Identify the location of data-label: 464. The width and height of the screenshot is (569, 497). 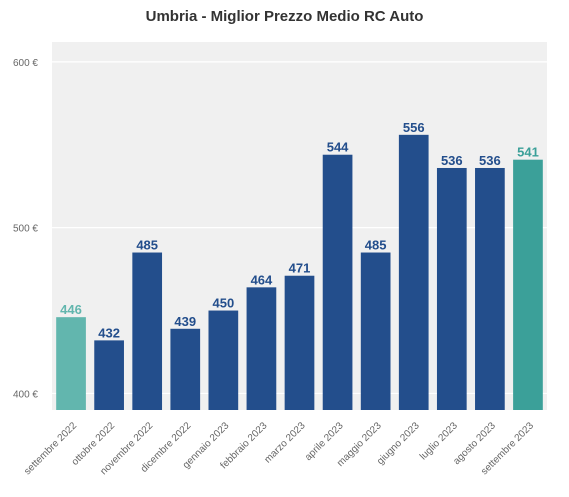
(262, 279).